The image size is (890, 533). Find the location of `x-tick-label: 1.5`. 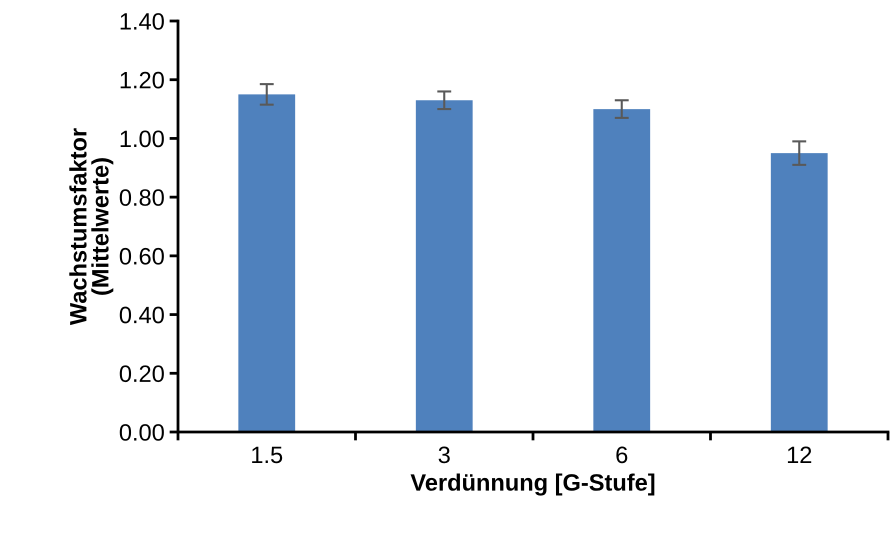

x-tick-label: 1.5 is located at coordinates (267, 455).